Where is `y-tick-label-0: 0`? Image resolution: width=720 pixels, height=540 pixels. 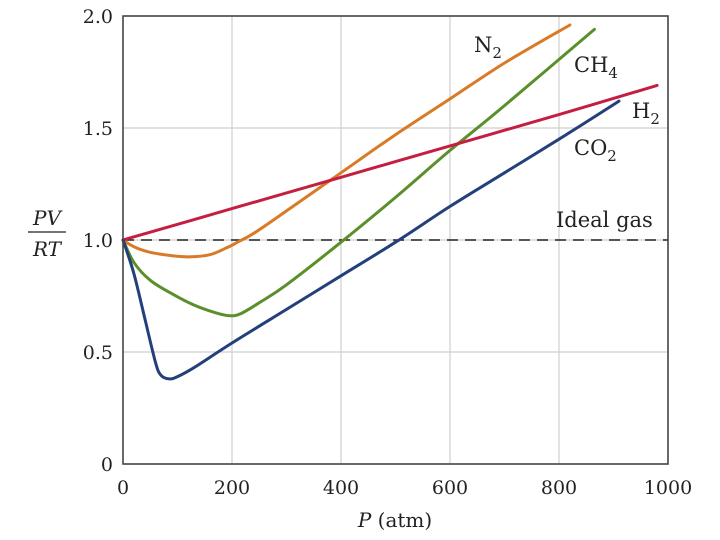 y-tick-label-0: 0 is located at coordinates (107, 465).